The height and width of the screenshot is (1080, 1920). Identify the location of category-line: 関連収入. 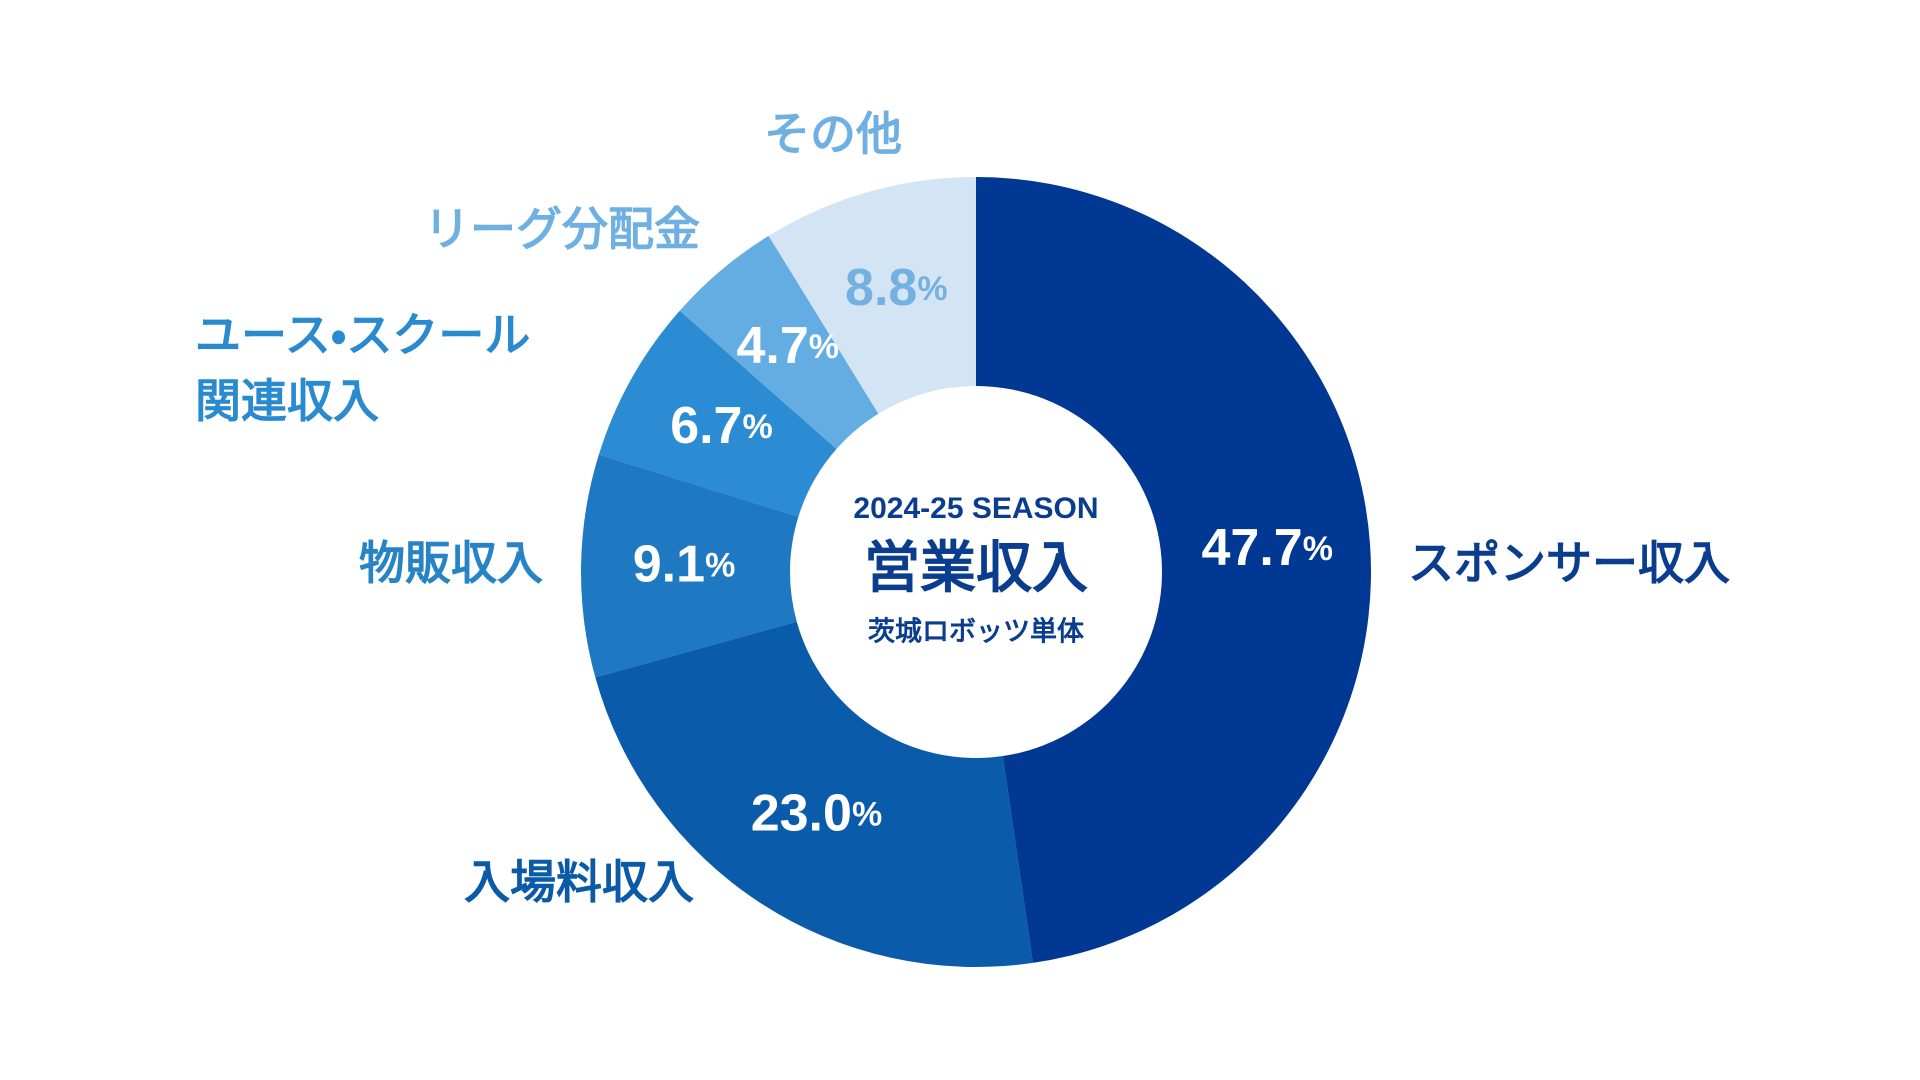
(287, 401).